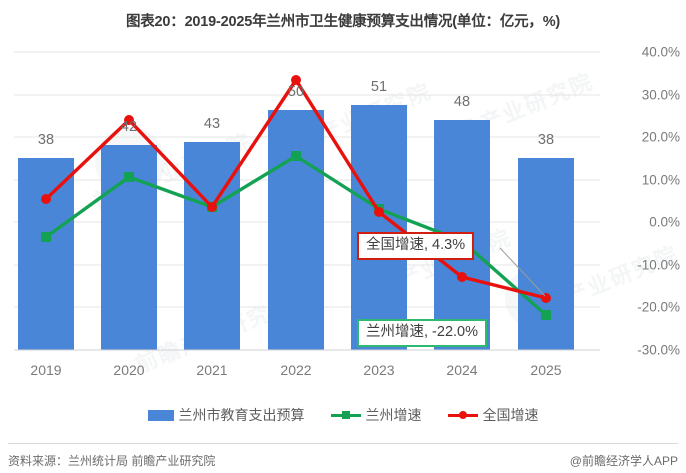 The image size is (686, 473). I want to click on footer-divider, so click(343, 443).